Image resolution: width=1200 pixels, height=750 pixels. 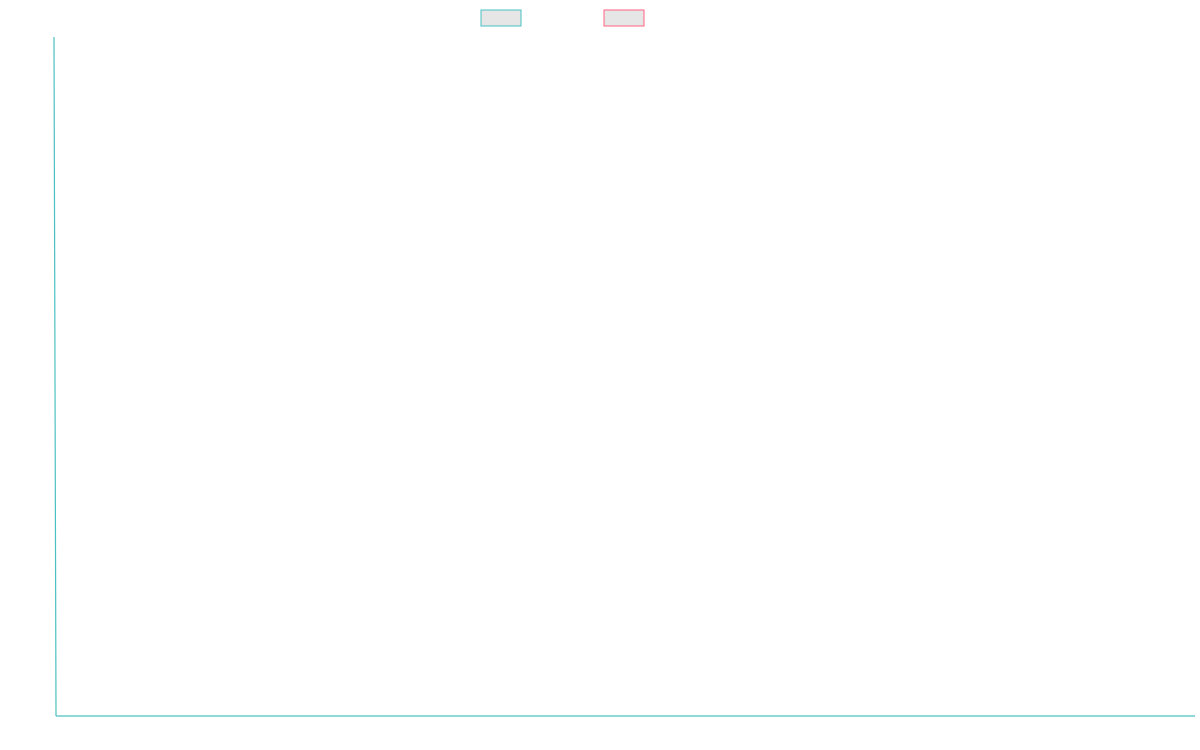 I want to click on y-axis-line, so click(x=55, y=376).